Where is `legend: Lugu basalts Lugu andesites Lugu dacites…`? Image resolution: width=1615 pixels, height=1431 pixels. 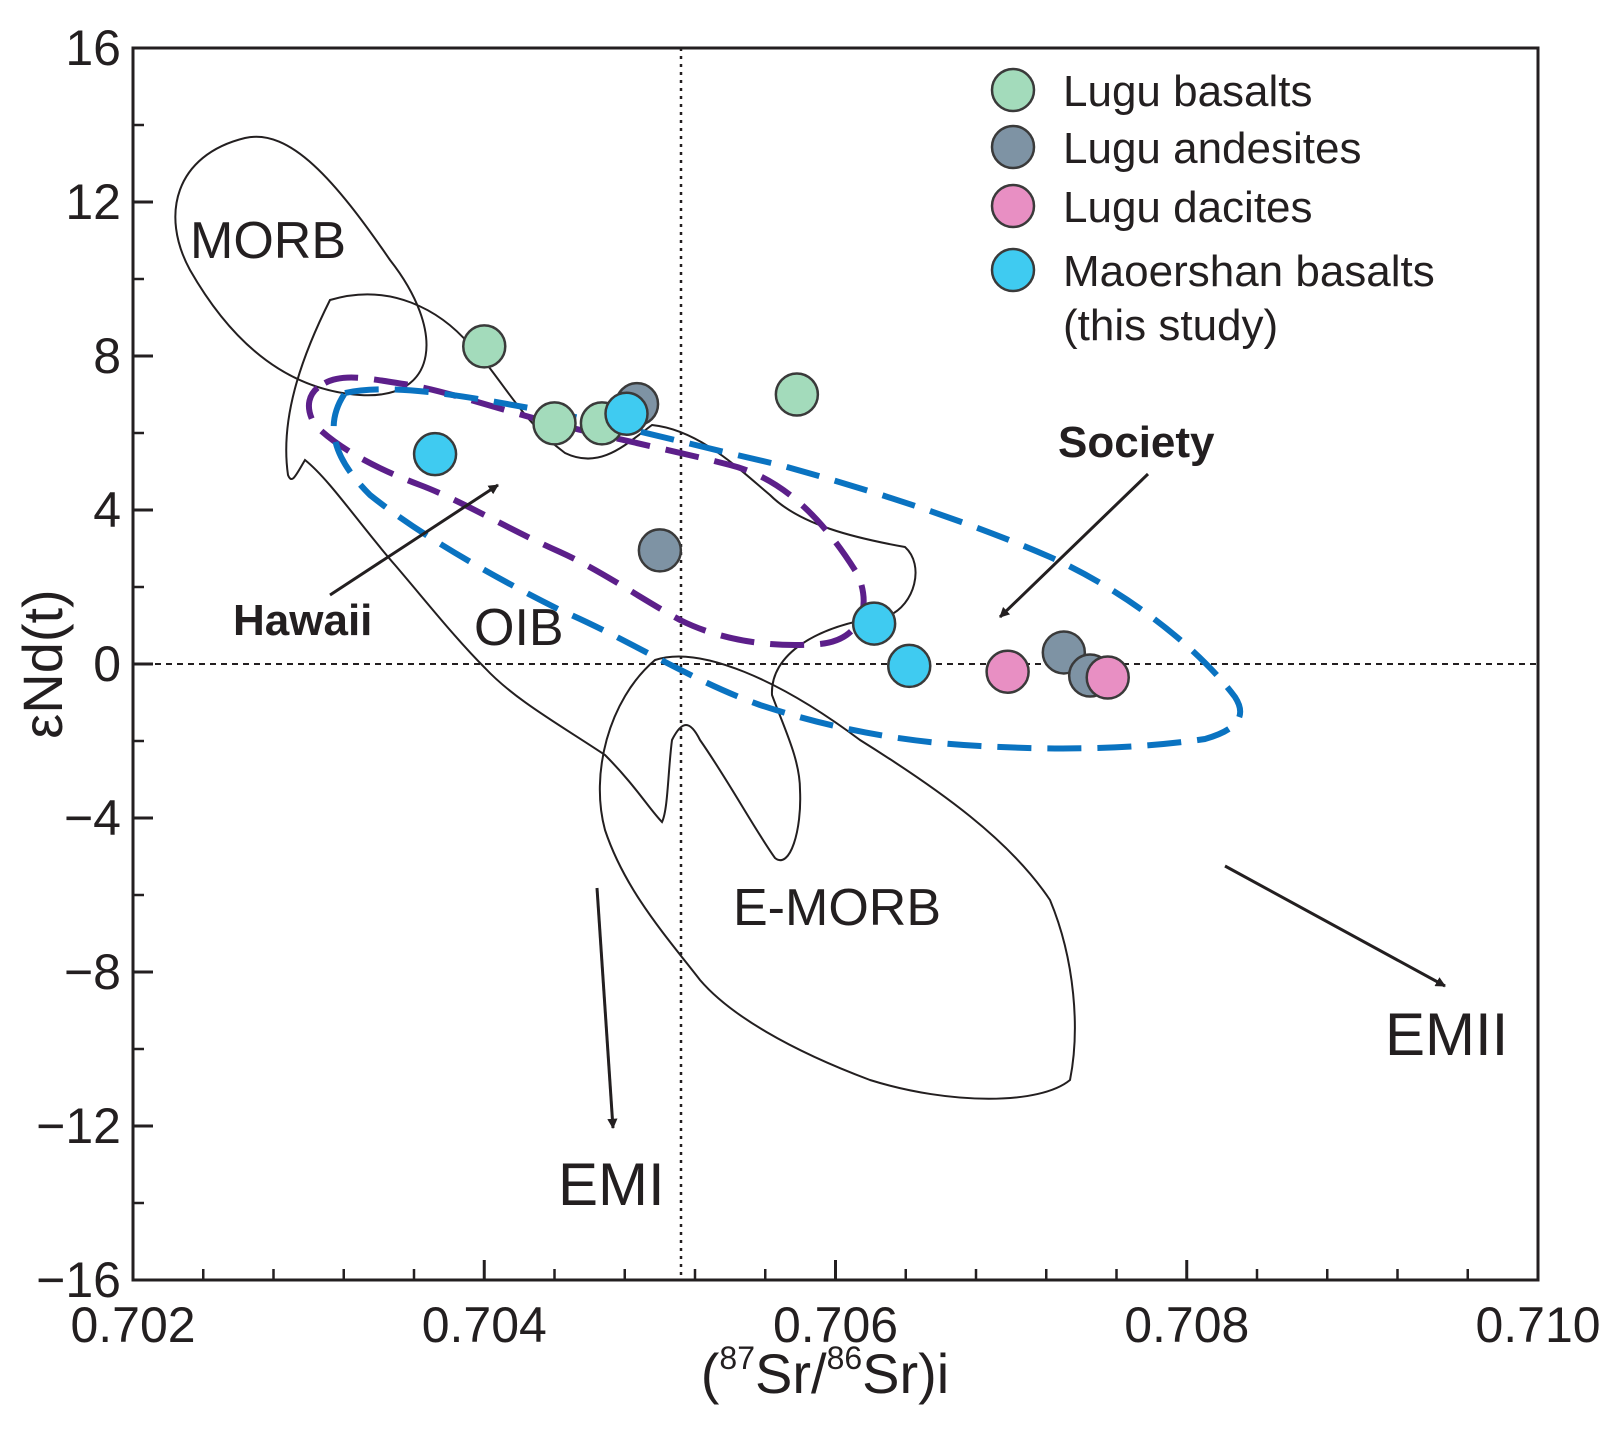
legend: Lugu basalts Lugu andesites Lugu dacites… is located at coordinates (1212, 208).